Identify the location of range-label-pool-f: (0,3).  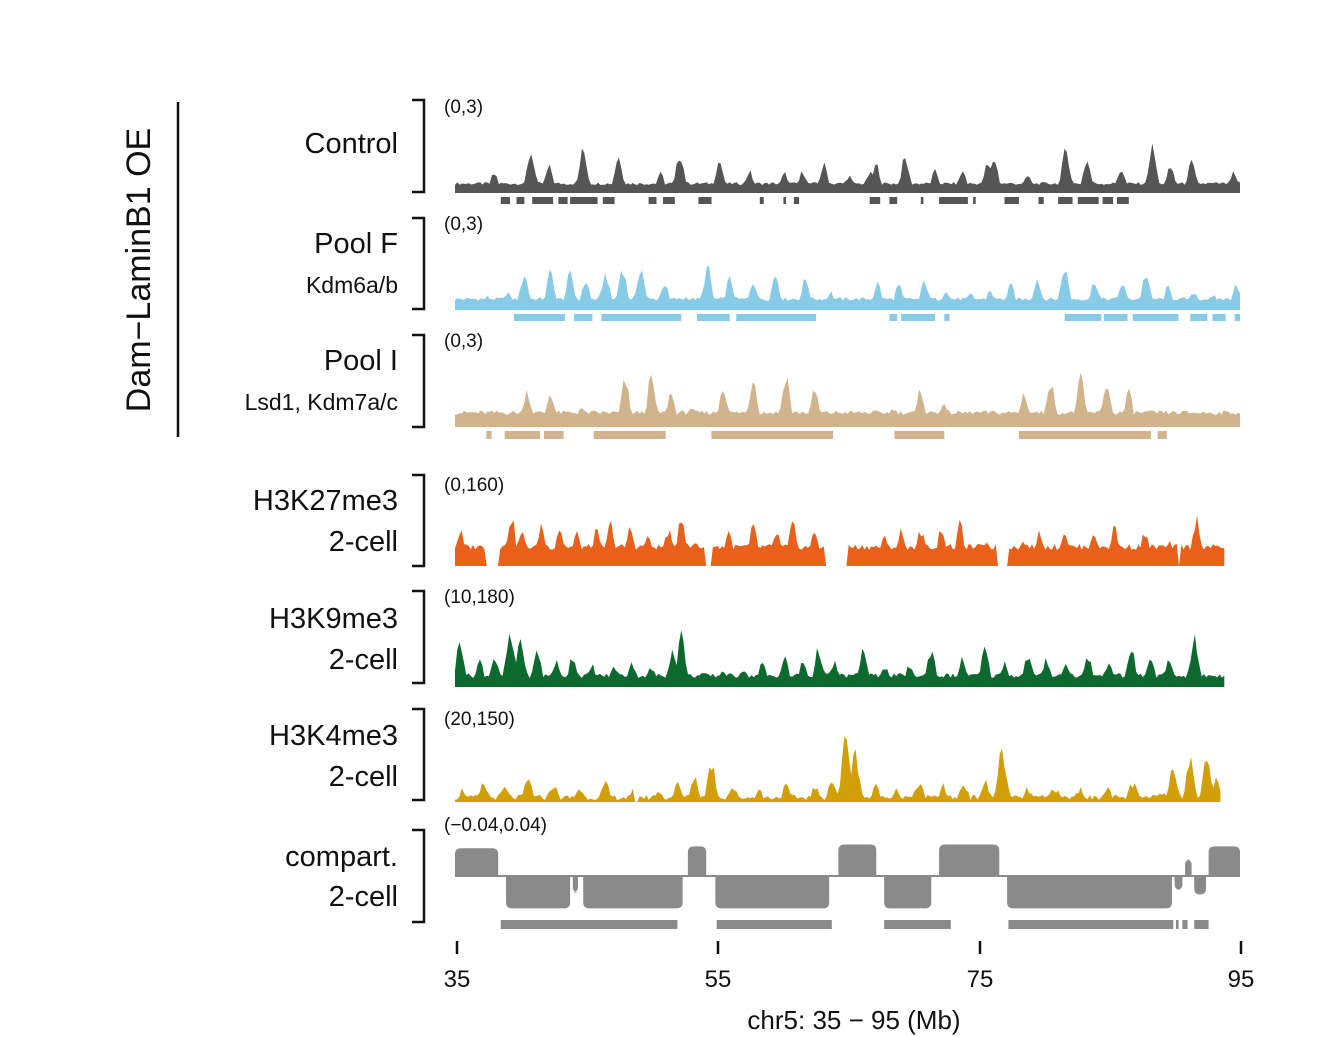
(463, 224).